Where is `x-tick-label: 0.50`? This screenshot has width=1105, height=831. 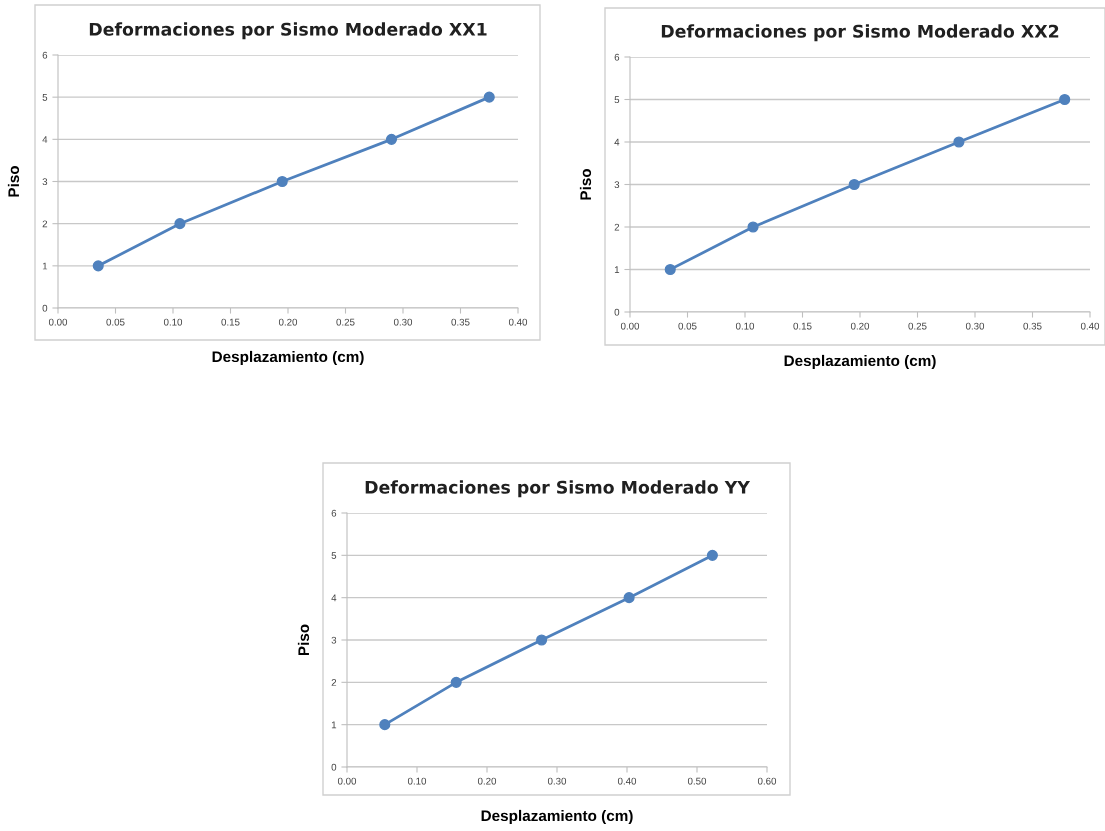 x-tick-label: 0.50 is located at coordinates (697, 781).